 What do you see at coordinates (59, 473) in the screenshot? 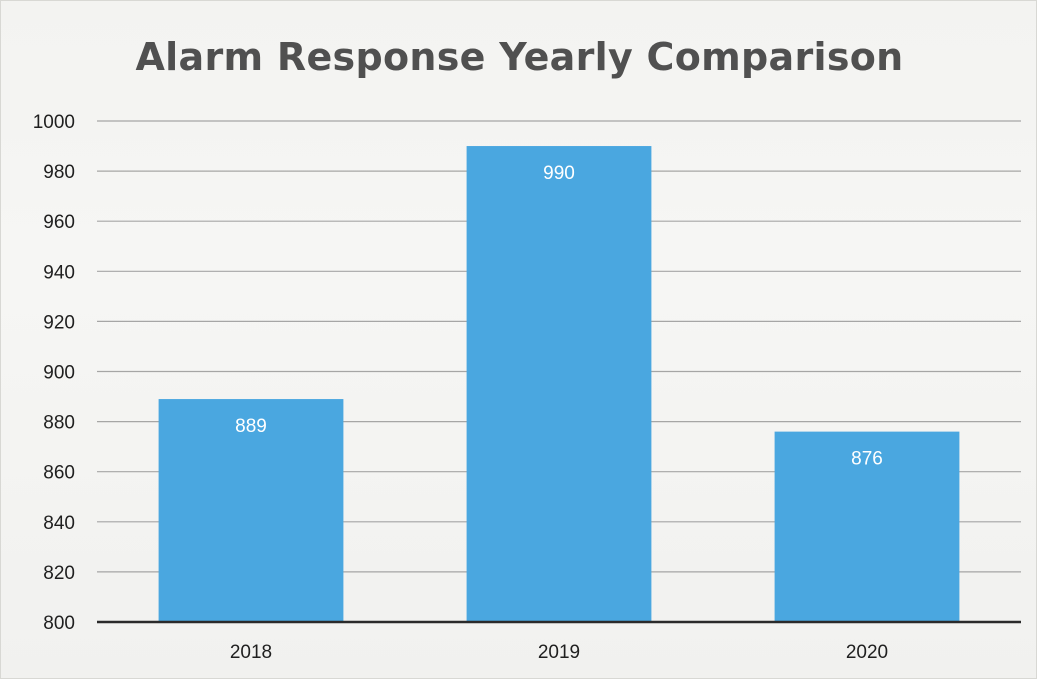
I see `y-tick-label: 860` at bounding box center [59, 473].